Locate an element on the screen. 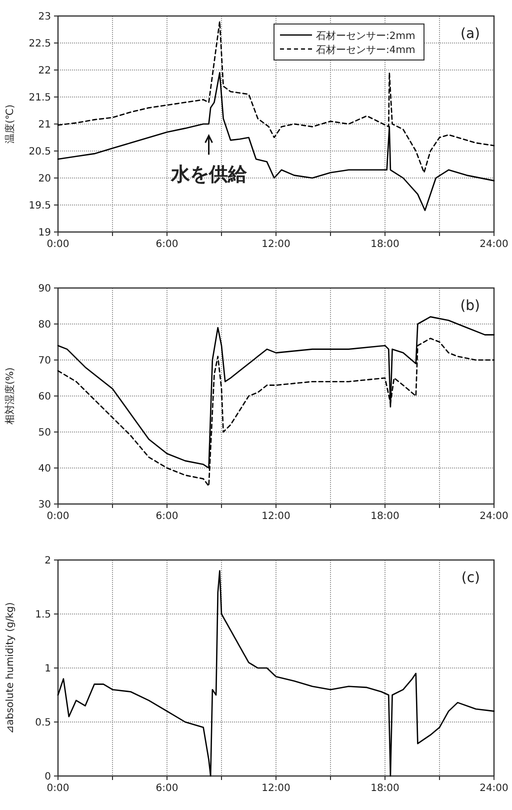 The image size is (512, 810). y-axis-title: 相対湿度(%) is located at coordinates (10, 396).